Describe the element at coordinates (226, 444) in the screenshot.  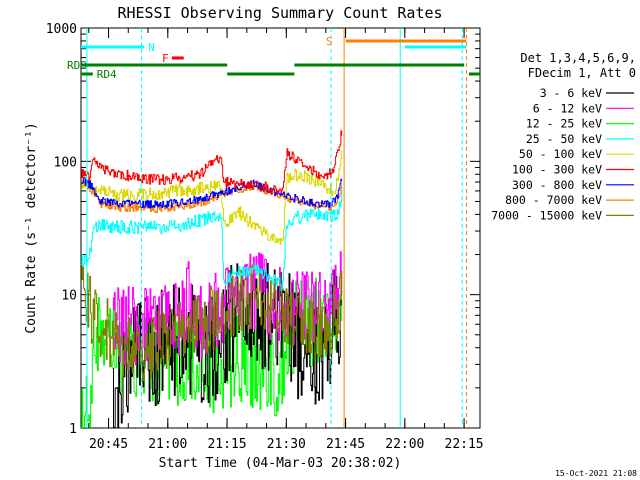
I see `x-tick-label: 21:15` at that location.